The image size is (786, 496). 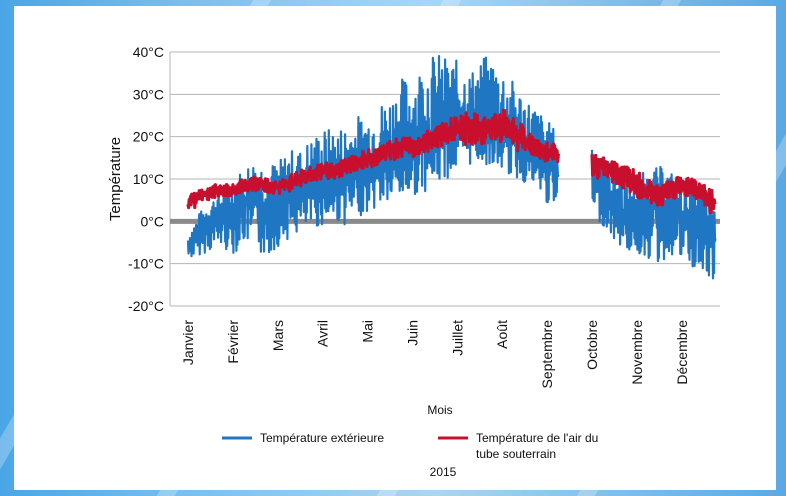 What do you see at coordinates (233, 342) in the screenshot?
I see `x-tick-label: Février` at bounding box center [233, 342].